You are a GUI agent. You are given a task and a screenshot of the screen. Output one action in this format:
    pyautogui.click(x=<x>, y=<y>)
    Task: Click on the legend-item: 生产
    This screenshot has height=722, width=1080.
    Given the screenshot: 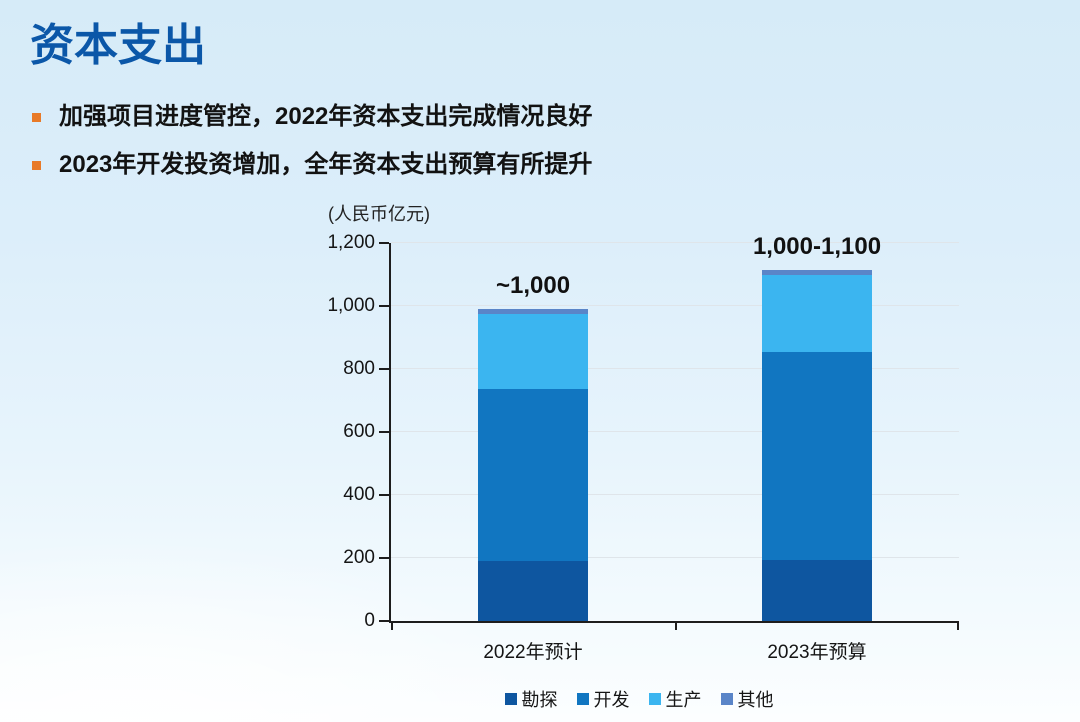 What is the action you would take?
    pyautogui.click(x=675, y=699)
    